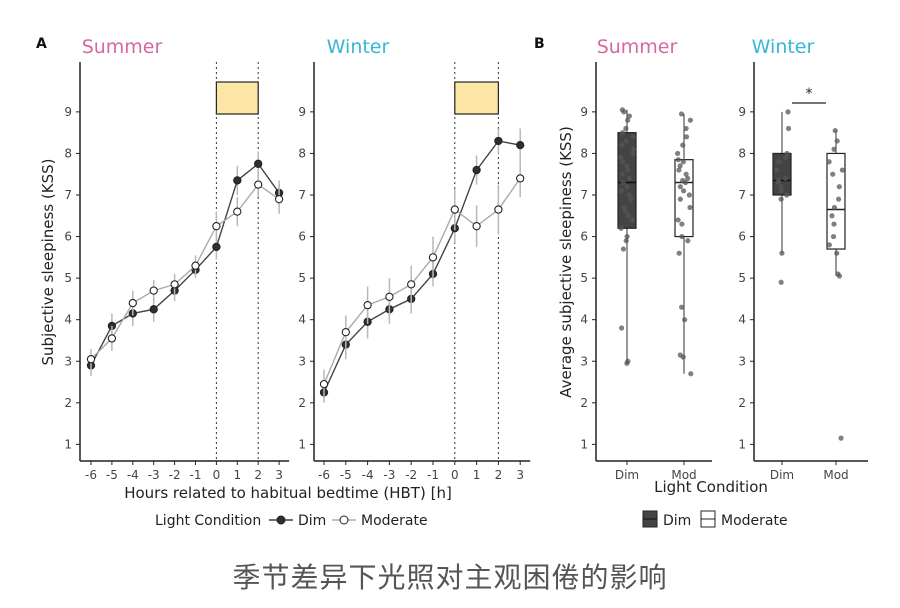  I want to click on x-tick-label: -2, so click(175, 475).